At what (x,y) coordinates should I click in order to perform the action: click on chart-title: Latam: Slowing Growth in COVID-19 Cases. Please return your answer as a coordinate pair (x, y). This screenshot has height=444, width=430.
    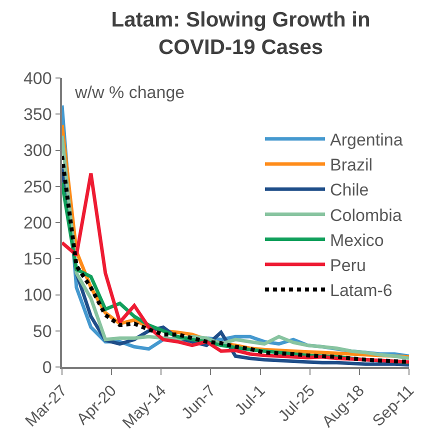
    Looking at the image, I should click on (240, 33).